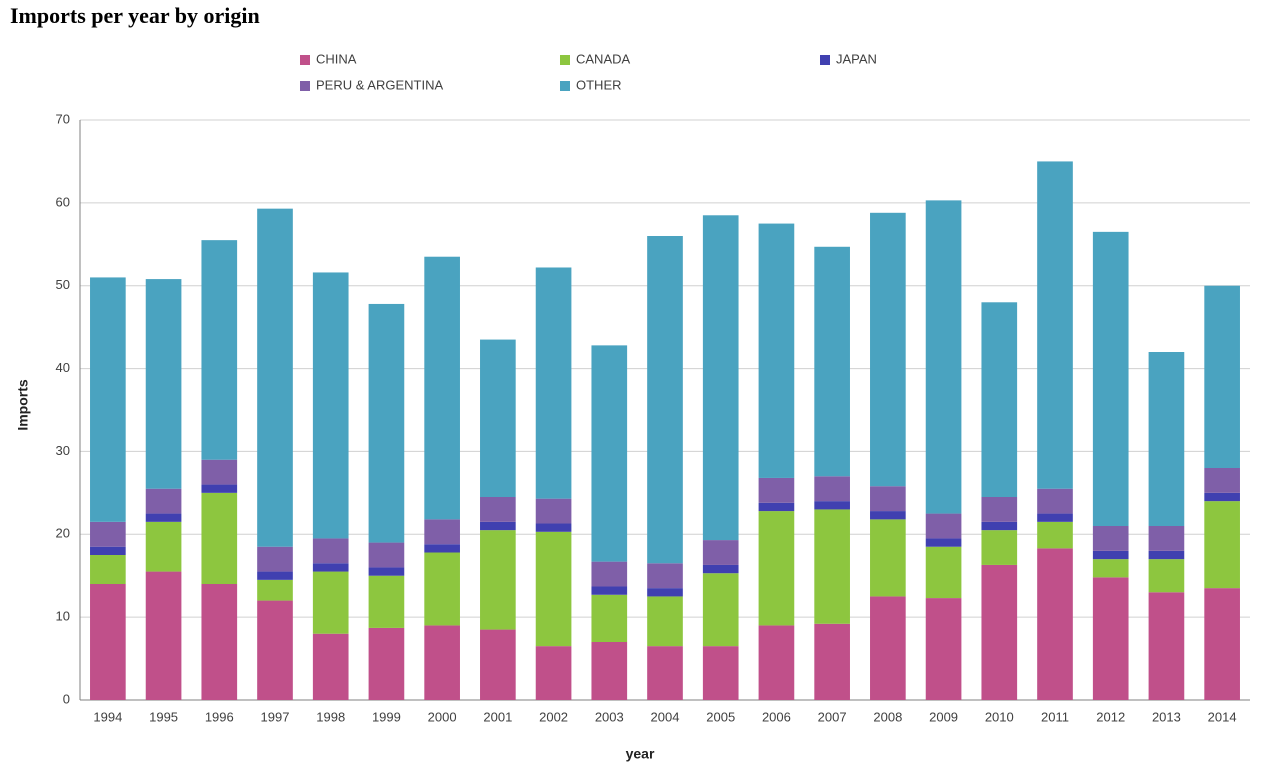 The image size is (1268, 774). What do you see at coordinates (776, 716) in the screenshot?
I see `x-tick-label: 2006` at bounding box center [776, 716].